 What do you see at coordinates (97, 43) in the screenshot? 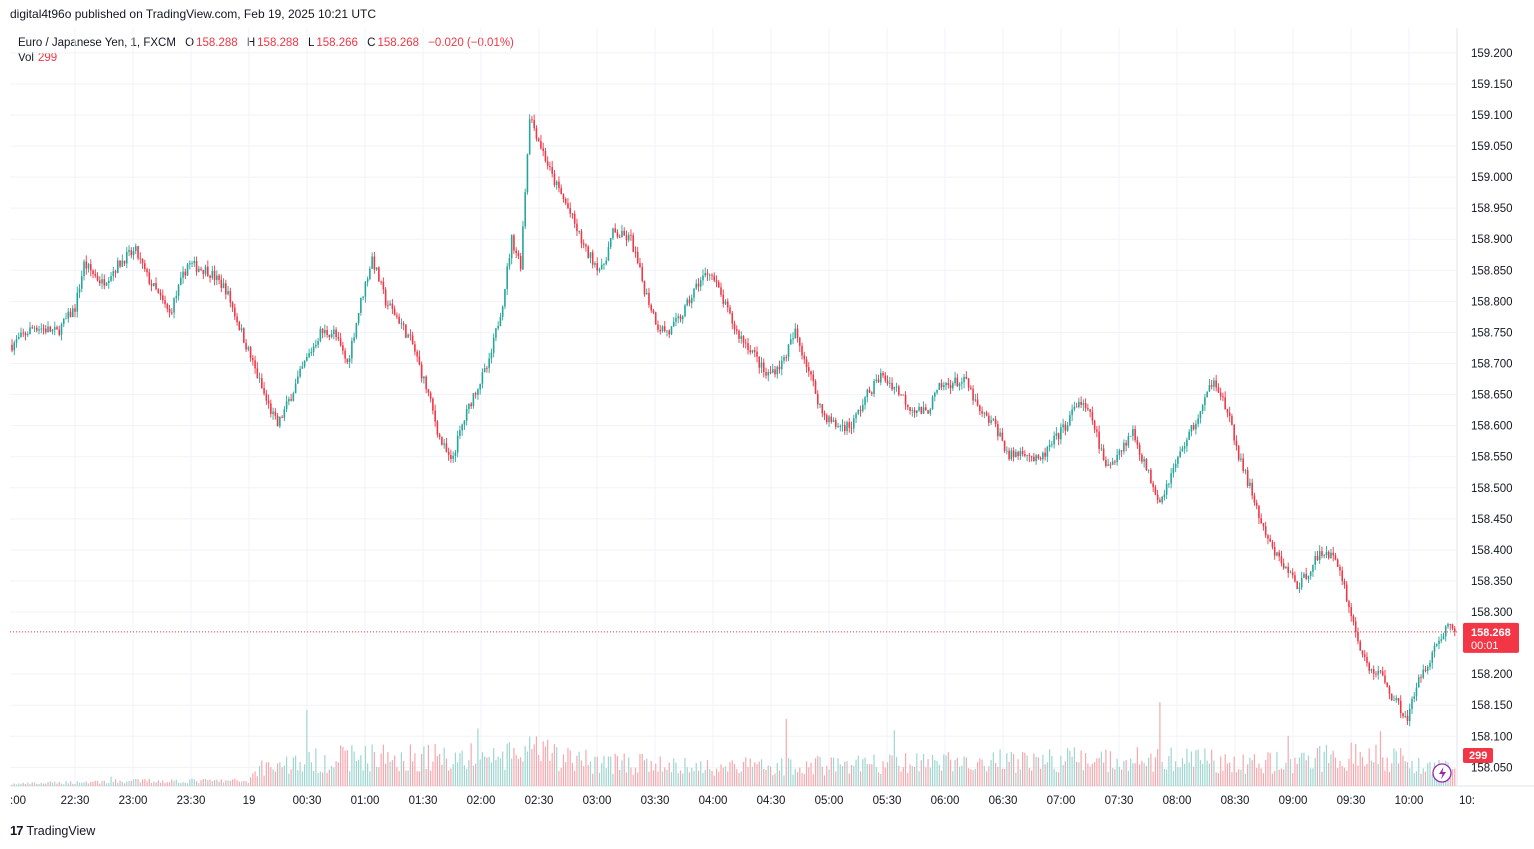
I see `symbol-name: Euro / Japanese Yen, 1, FXCM` at bounding box center [97, 43].